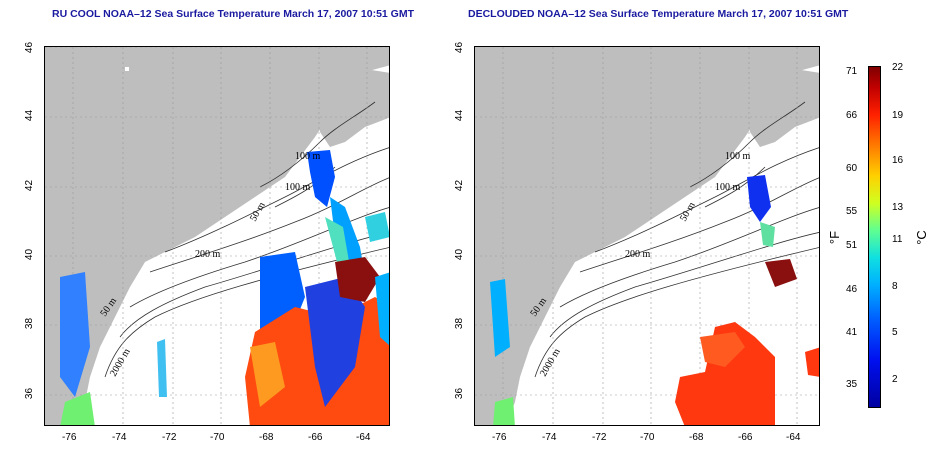  Describe the element at coordinates (852, 289) in the screenshot. I see `fahrenheit-tick: 46` at that location.